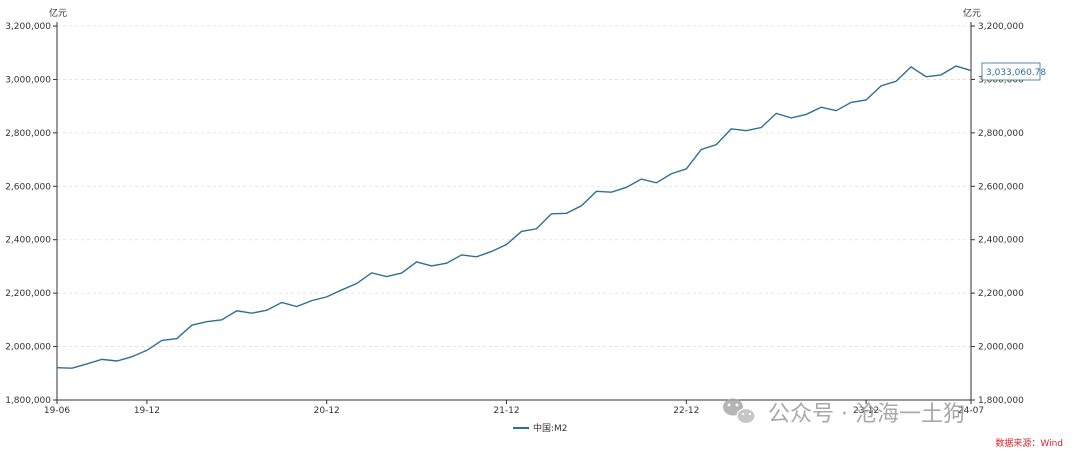  What do you see at coordinates (28, 134) in the screenshot?
I see `left-tick-label: 2,800,000` at bounding box center [28, 134].